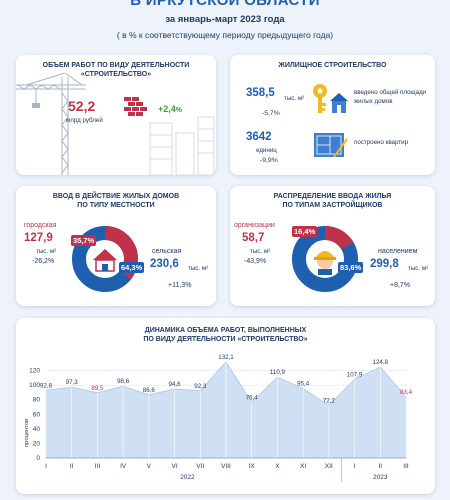 This screenshot has width=450, height=500. What do you see at coordinates (381, 142) in the screenshot?
I see `housing-flats-desc: построено квартир` at bounding box center [381, 142].